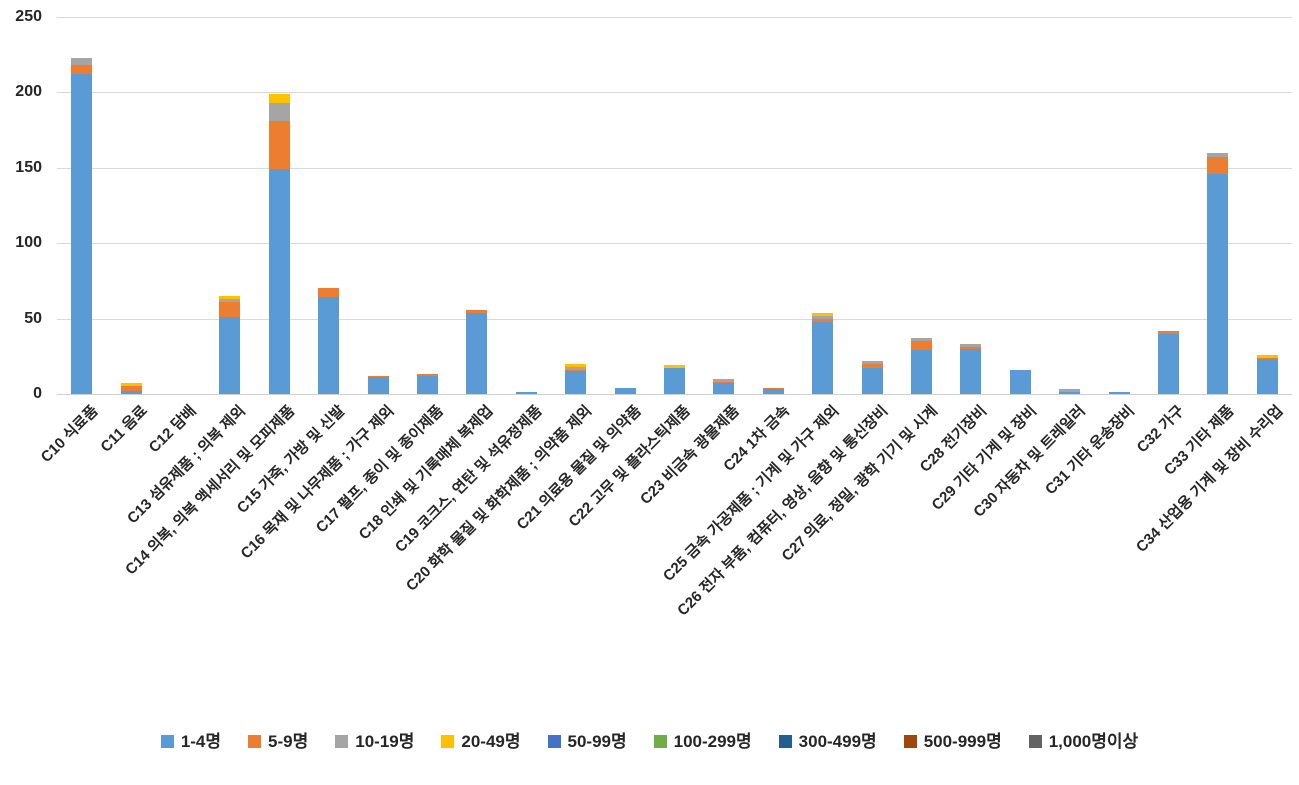 The height and width of the screenshot is (785, 1299). Describe the element at coordinates (28, 91) in the screenshot. I see `y-tick-label: 200` at that location.